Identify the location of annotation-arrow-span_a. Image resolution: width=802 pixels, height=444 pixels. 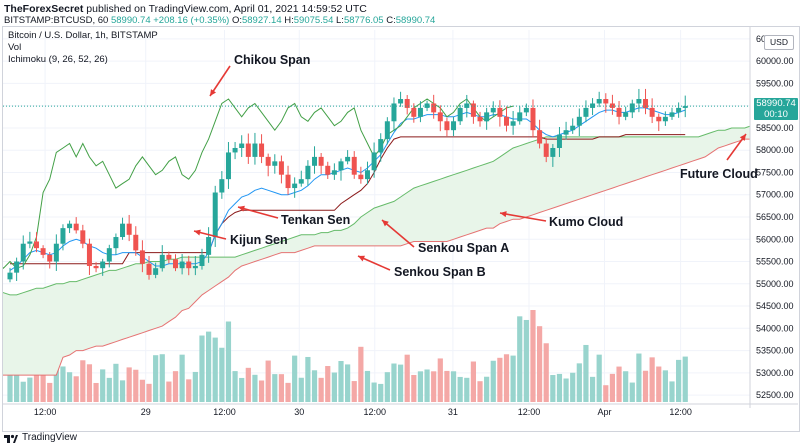
(398, 233).